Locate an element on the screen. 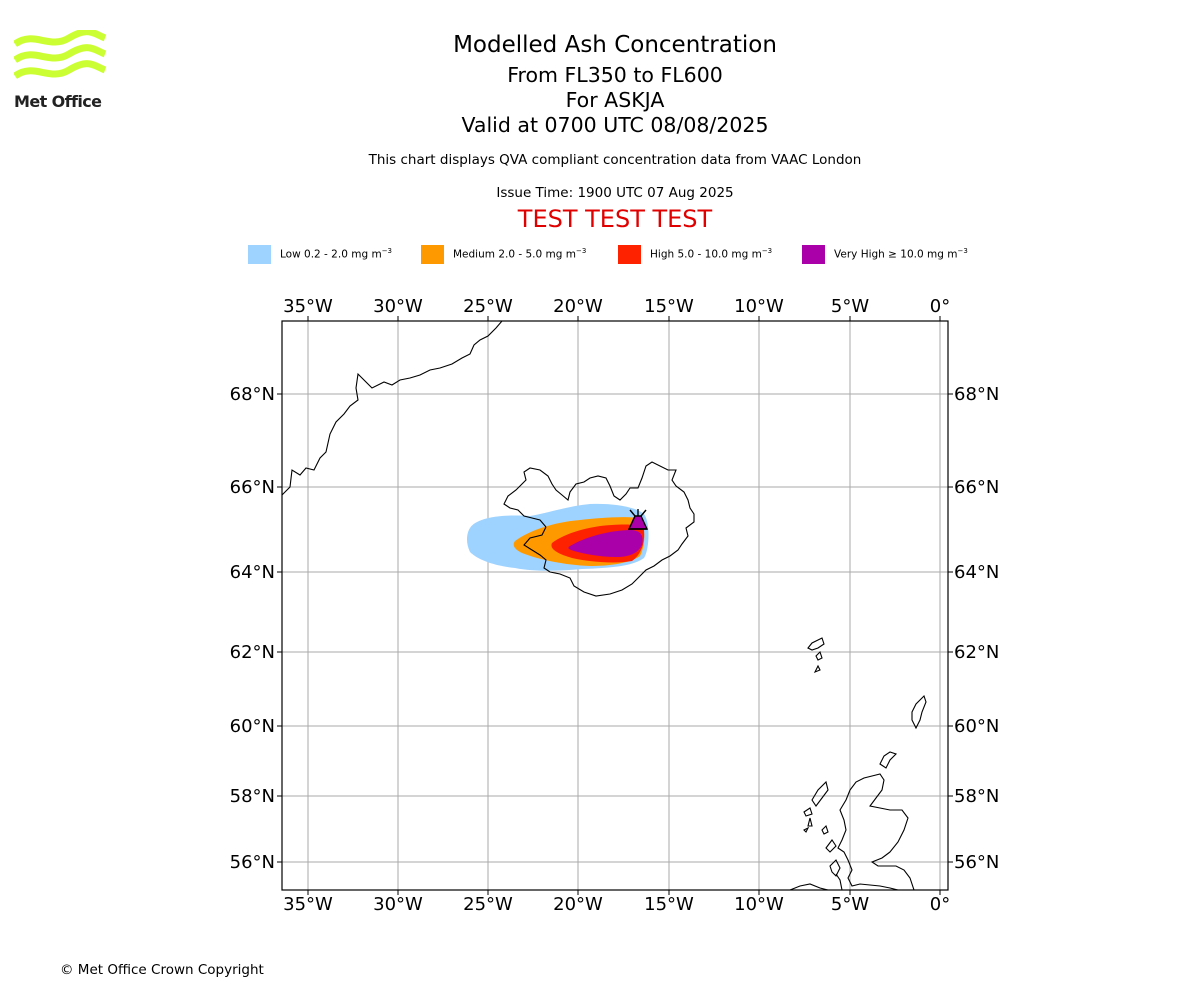 This screenshot has width=1200, height=1000. legend-swatch-medium is located at coordinates (432, 254).